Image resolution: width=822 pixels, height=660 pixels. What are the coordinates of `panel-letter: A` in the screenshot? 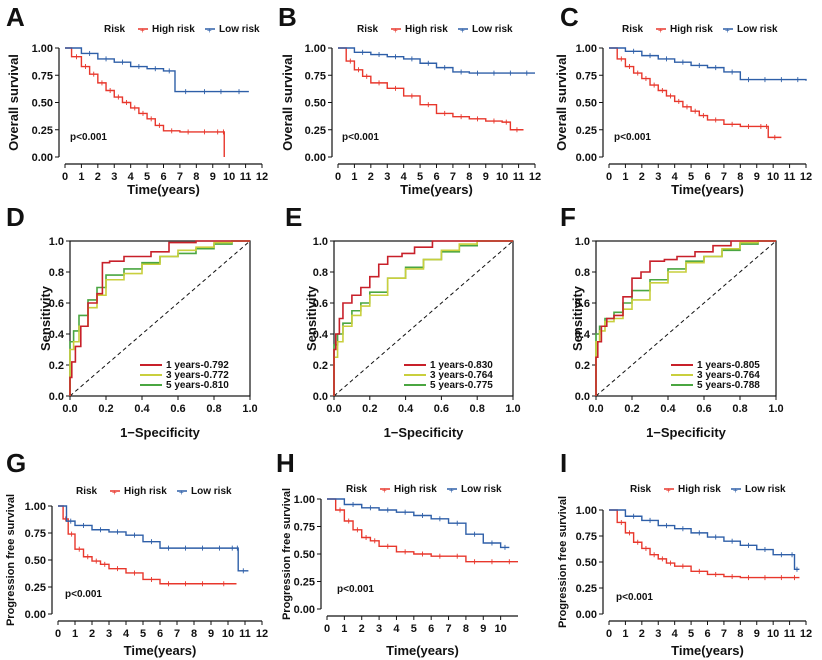 It's located at (15, 17).